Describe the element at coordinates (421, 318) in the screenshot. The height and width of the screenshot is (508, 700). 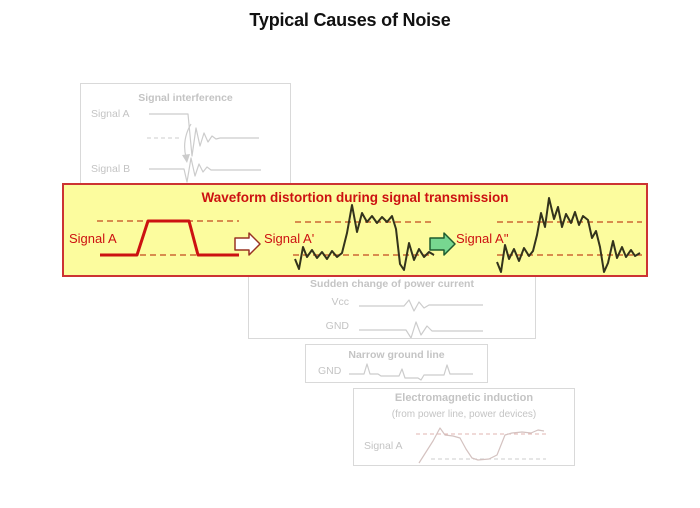
I see `power-waveforms` at that location.